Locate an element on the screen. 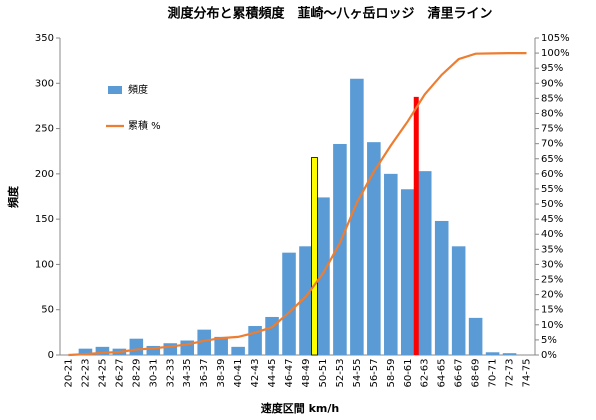  y2-tick-label: 85% is located at coordinates (552, 98).